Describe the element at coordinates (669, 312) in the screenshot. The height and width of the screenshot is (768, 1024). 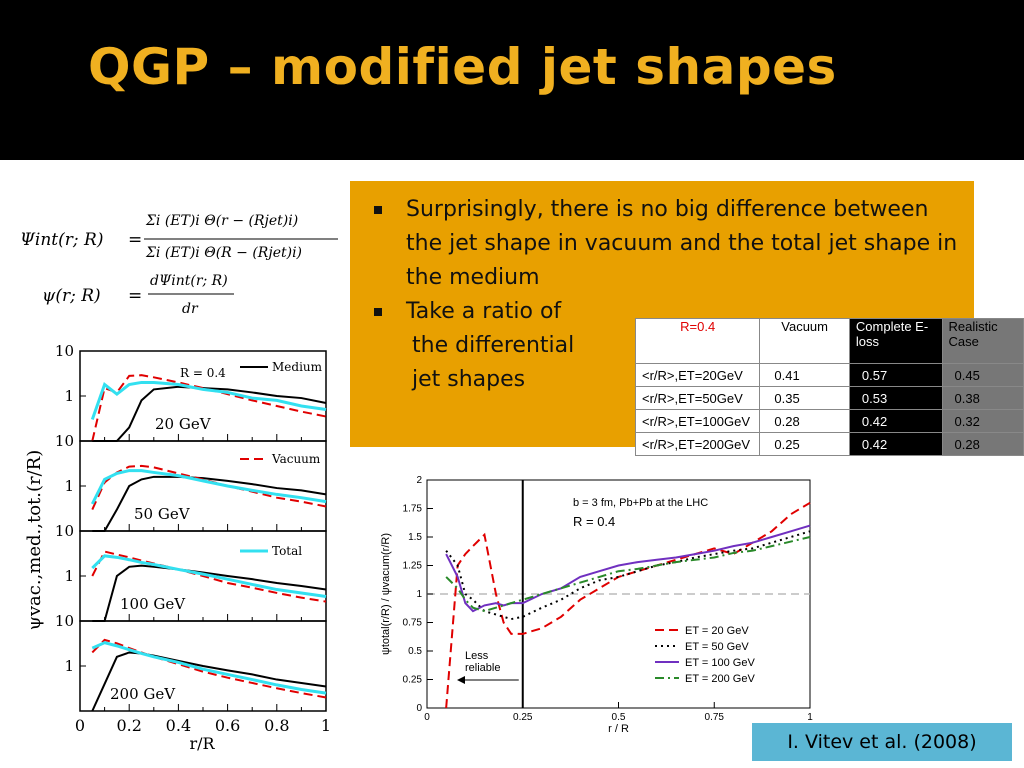
I see `bullet-item: Take a ratio of` at that location.